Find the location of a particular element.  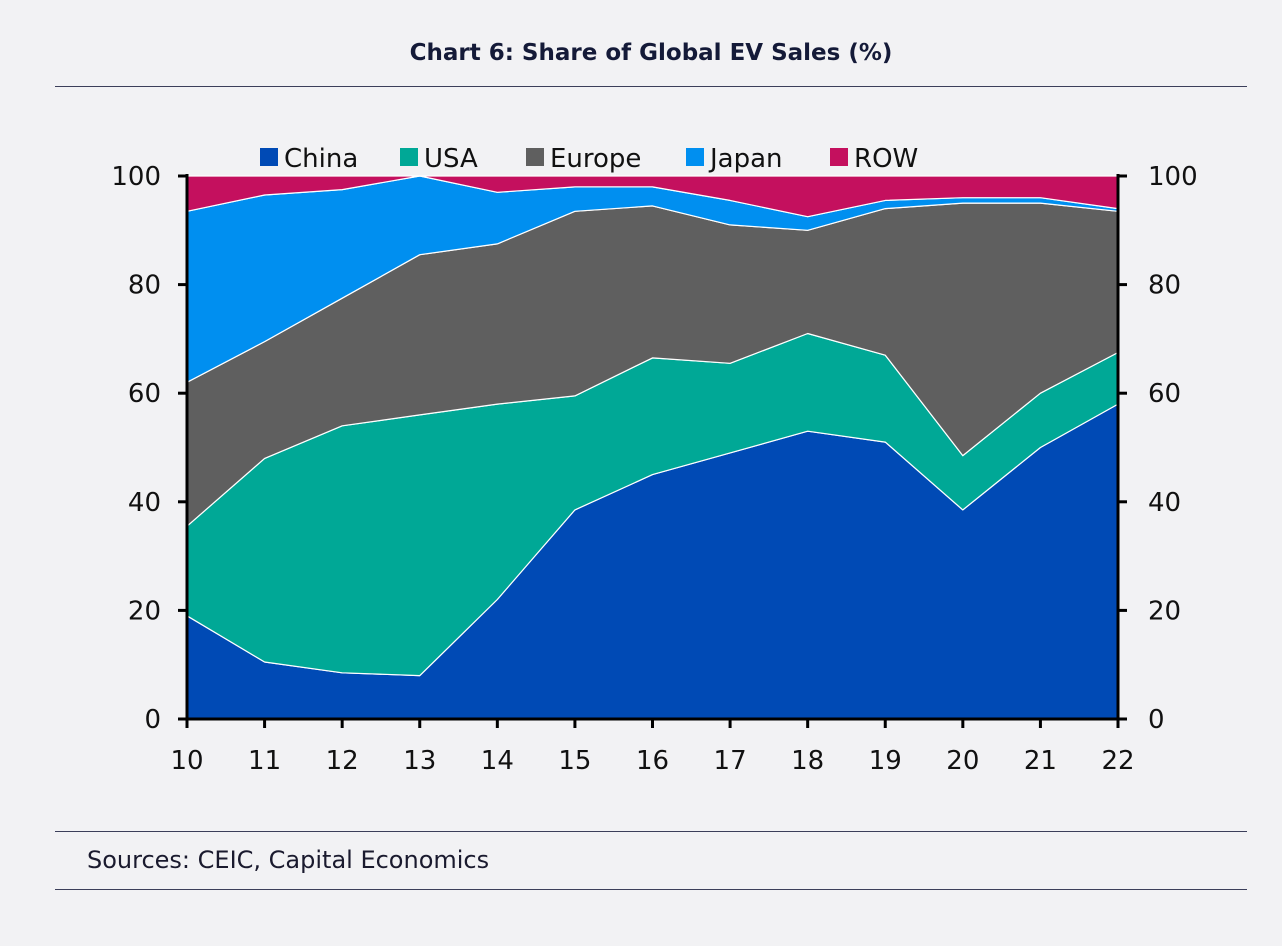

x-tick-label: 11 is located at coordinates (264, 761).